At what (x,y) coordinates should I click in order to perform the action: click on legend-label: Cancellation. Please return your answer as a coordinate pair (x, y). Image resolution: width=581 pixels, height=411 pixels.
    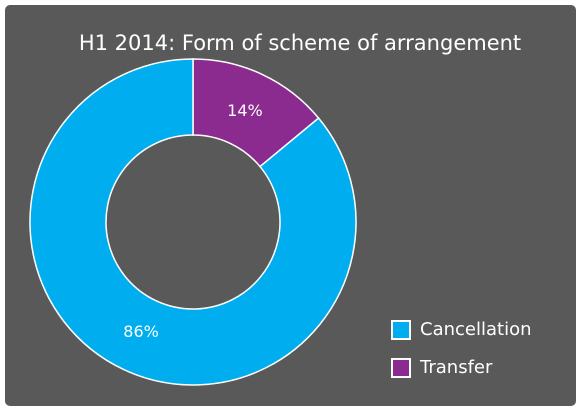
    Looking at the image, I should click on (476, 329).